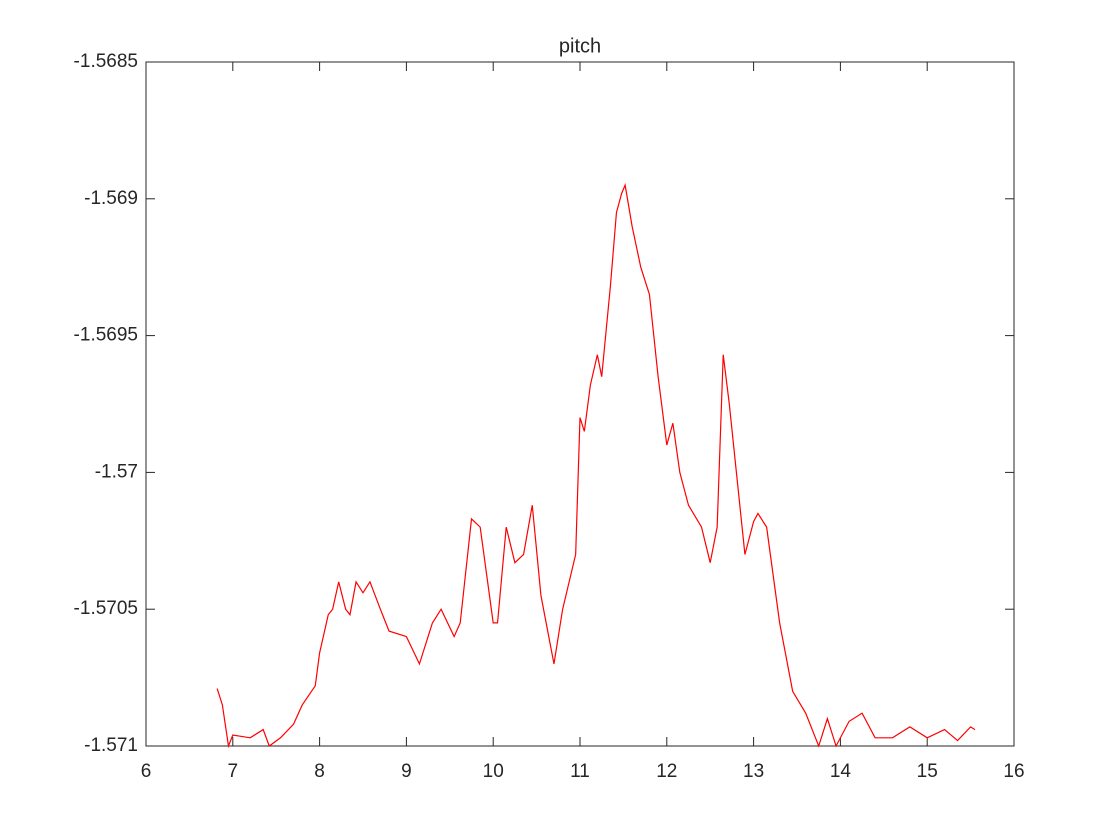 This screenshot has height=840, width=1120. Describe the element at coordinates (319, 771) in the screenshot. I see `x-tick-label: 8` at that location.